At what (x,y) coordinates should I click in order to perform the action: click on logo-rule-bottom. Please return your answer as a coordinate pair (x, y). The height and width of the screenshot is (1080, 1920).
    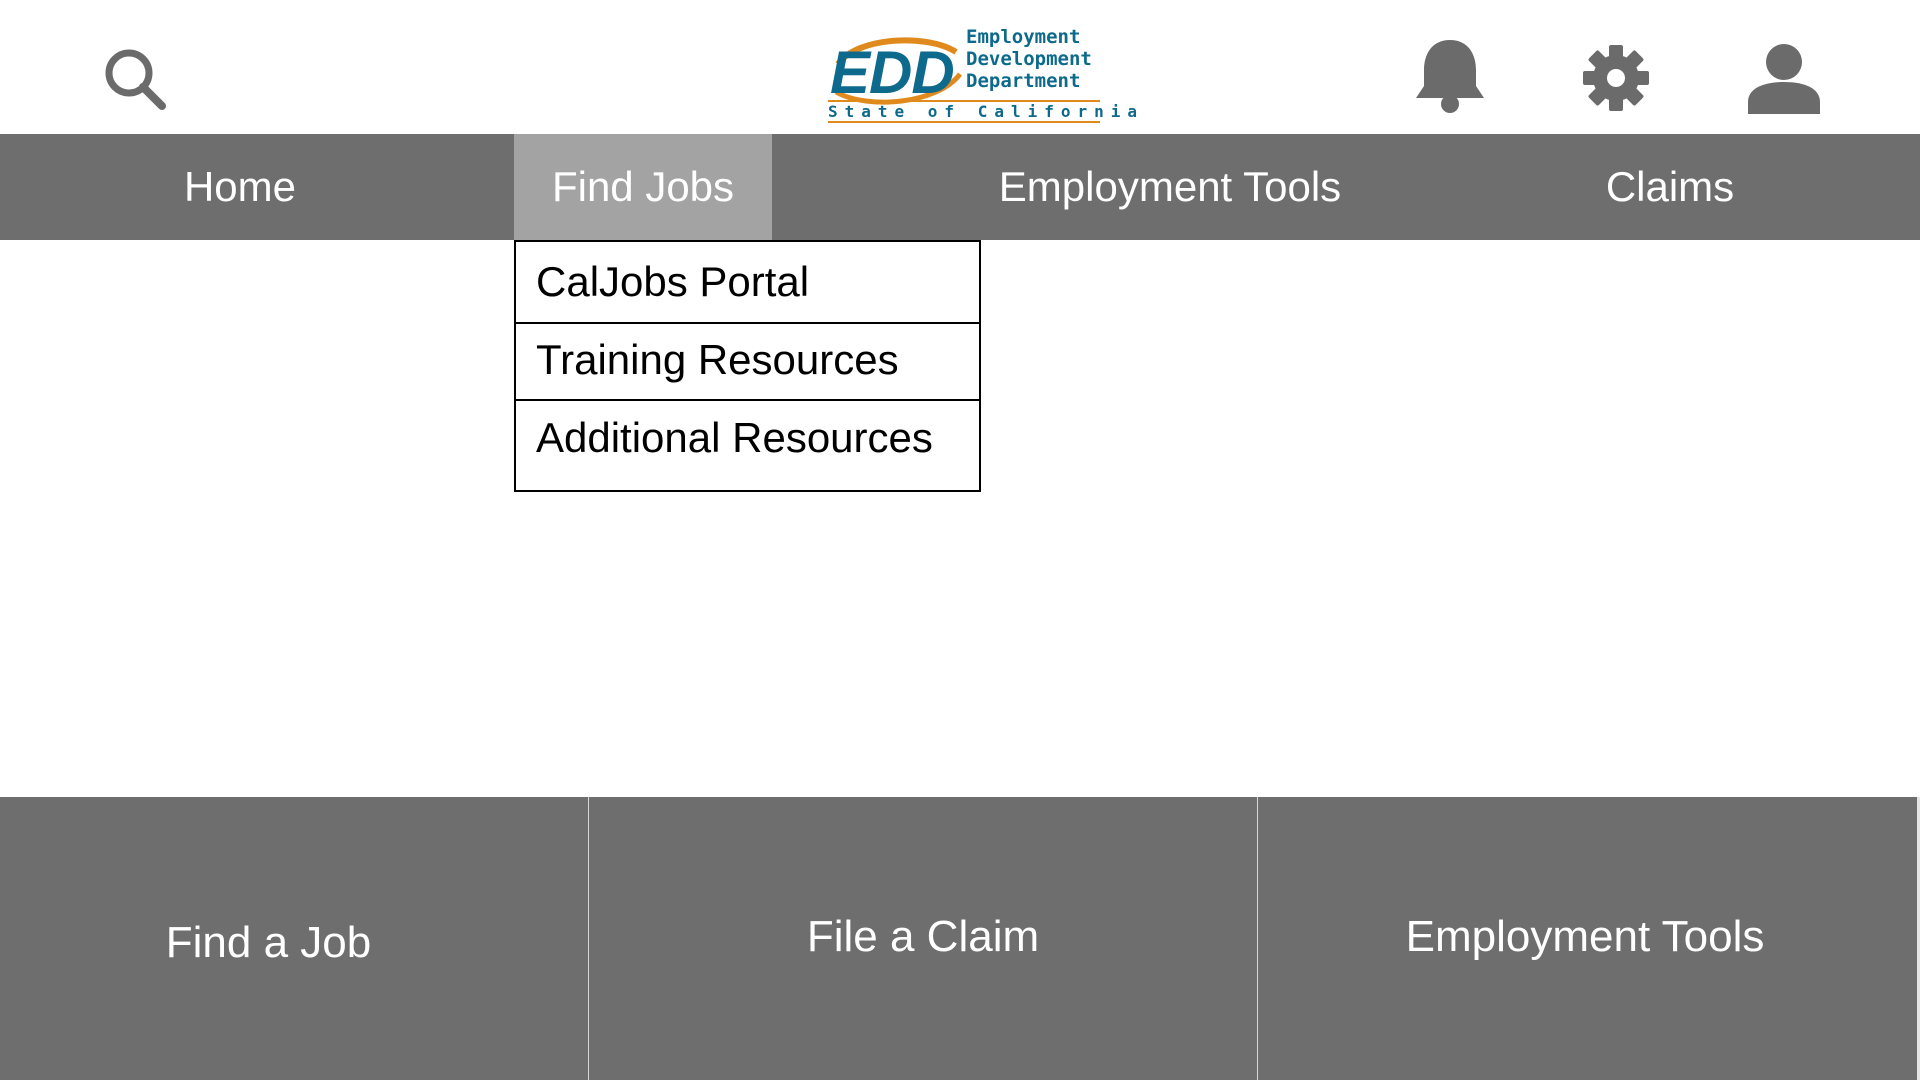
    Looking at the image, I should click on (964, 122).